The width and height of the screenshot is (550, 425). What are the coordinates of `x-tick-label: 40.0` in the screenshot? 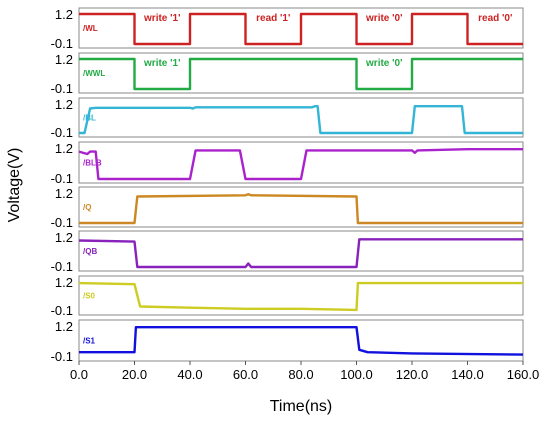 It's located at (189, 374).